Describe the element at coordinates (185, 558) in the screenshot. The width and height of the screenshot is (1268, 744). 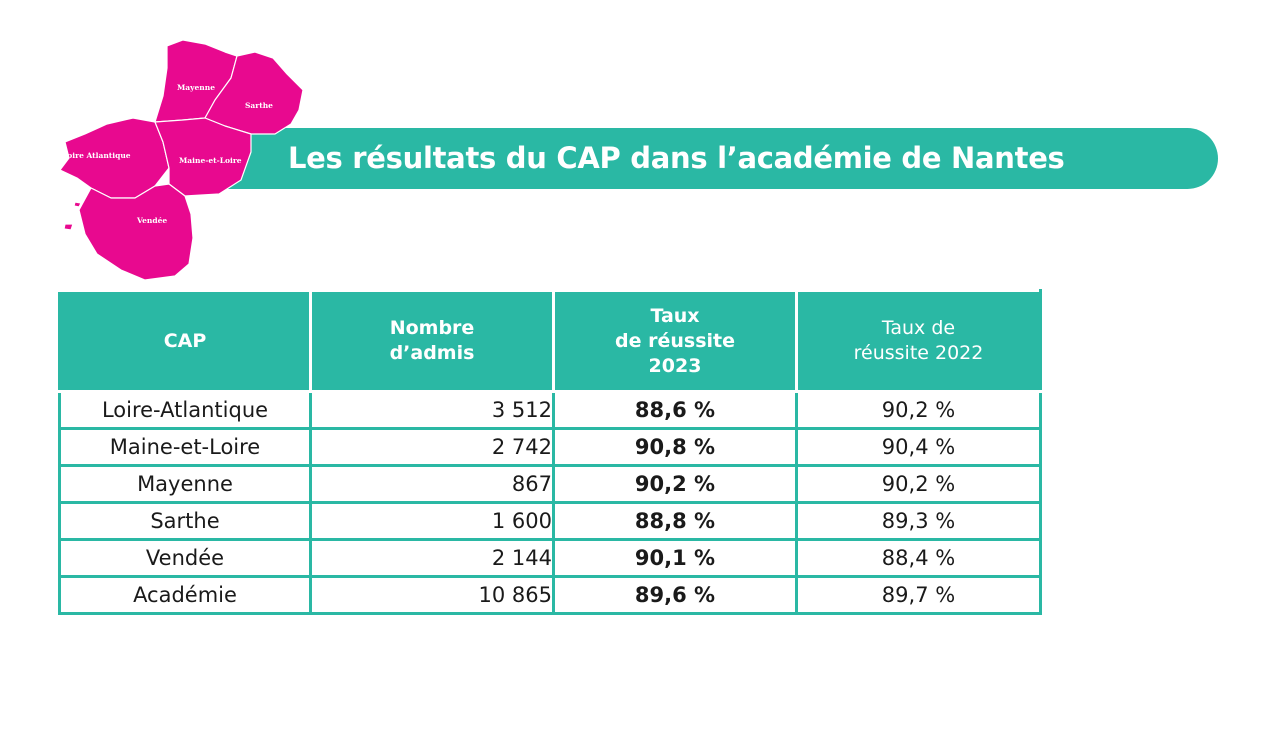
I see `cell-name: Vendée` at that location.